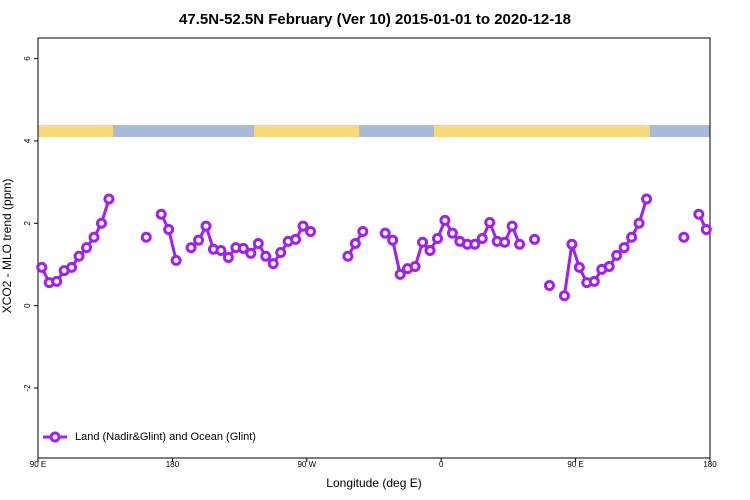 The height and width of the screenshot is (500, 750). I want to click on y-tick-label: -2, so click(27, 388).